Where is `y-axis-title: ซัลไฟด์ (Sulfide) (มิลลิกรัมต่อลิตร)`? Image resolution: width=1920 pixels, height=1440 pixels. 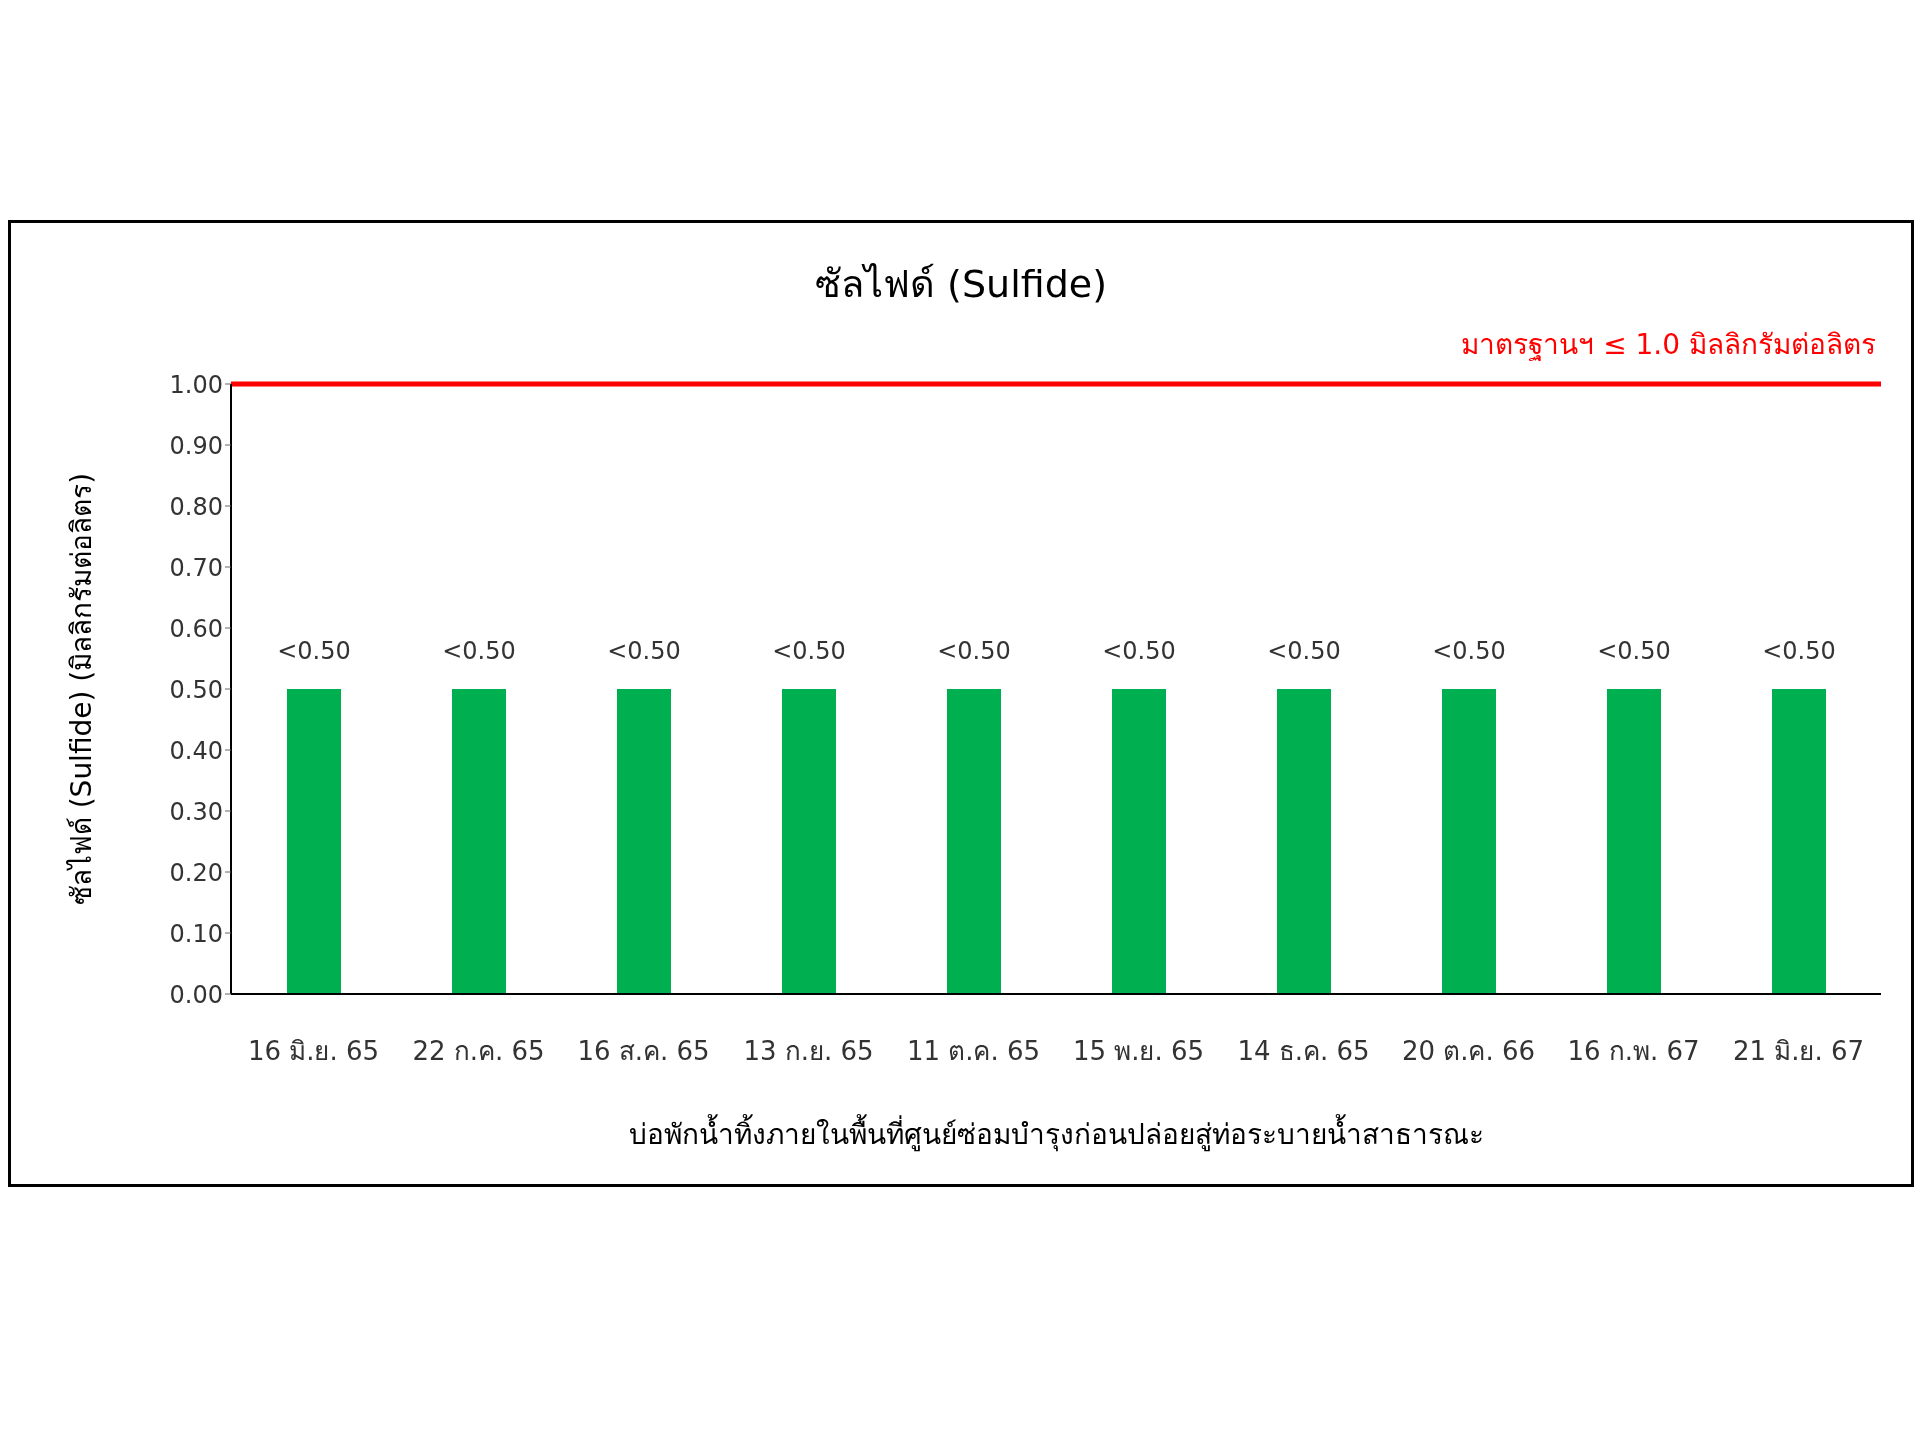 y-axis-title: ซัลไฟด์ (Sulfide) (มิลลิกรัมต่อลิตร) is located at coordinates (81, 689).